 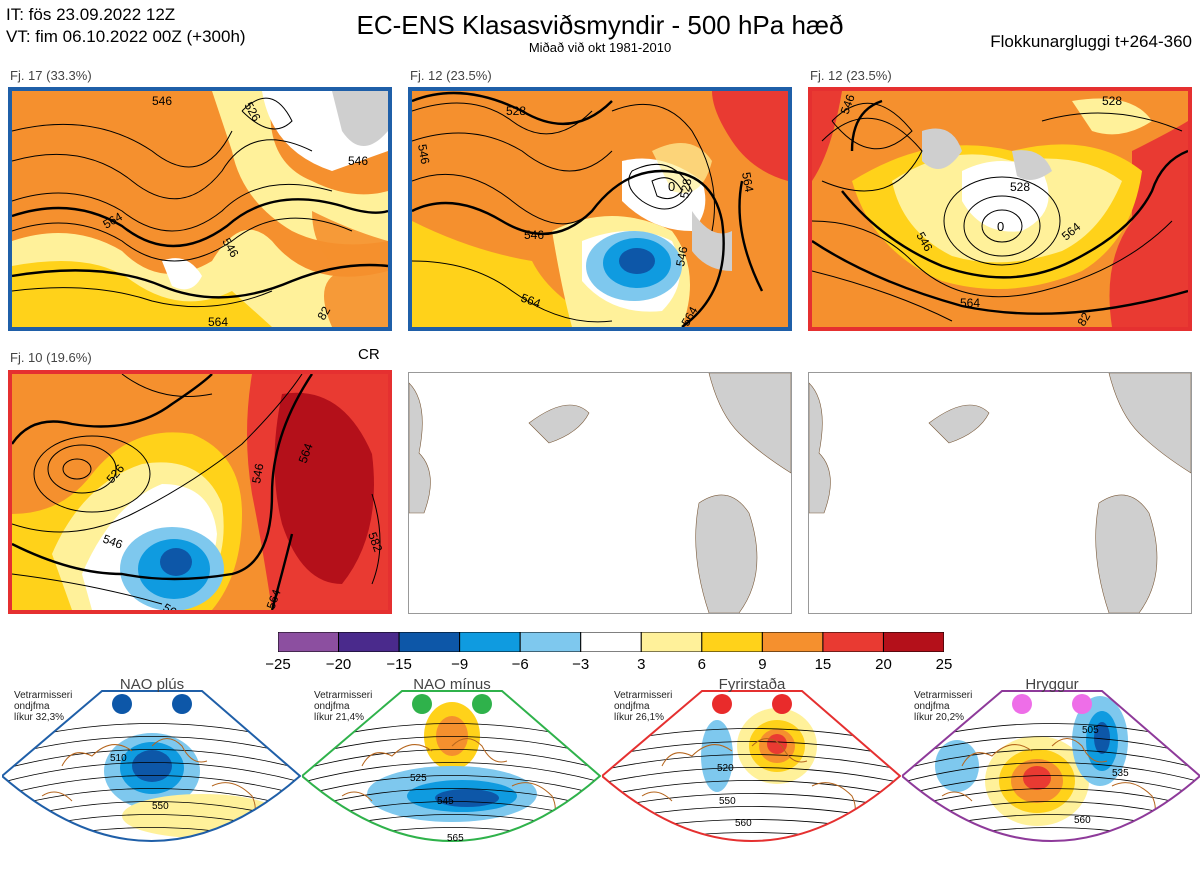 I want to click on regime-map: 520 550 560, so click(x=752, y=766).